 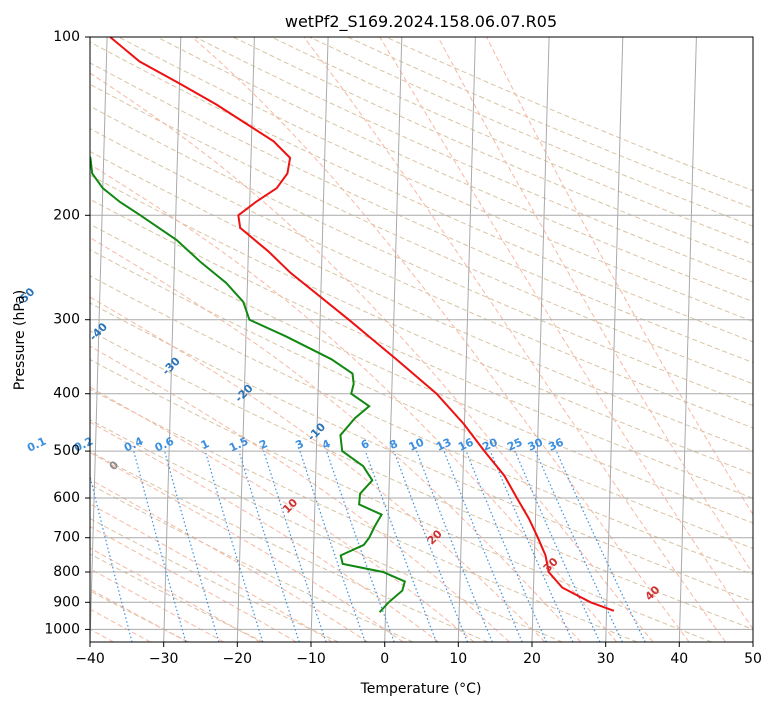 What do you see at coordinates (653, 593) in the screenshot?
I see `moist-adiabat-label: 40` at bounding box center [653, 593].